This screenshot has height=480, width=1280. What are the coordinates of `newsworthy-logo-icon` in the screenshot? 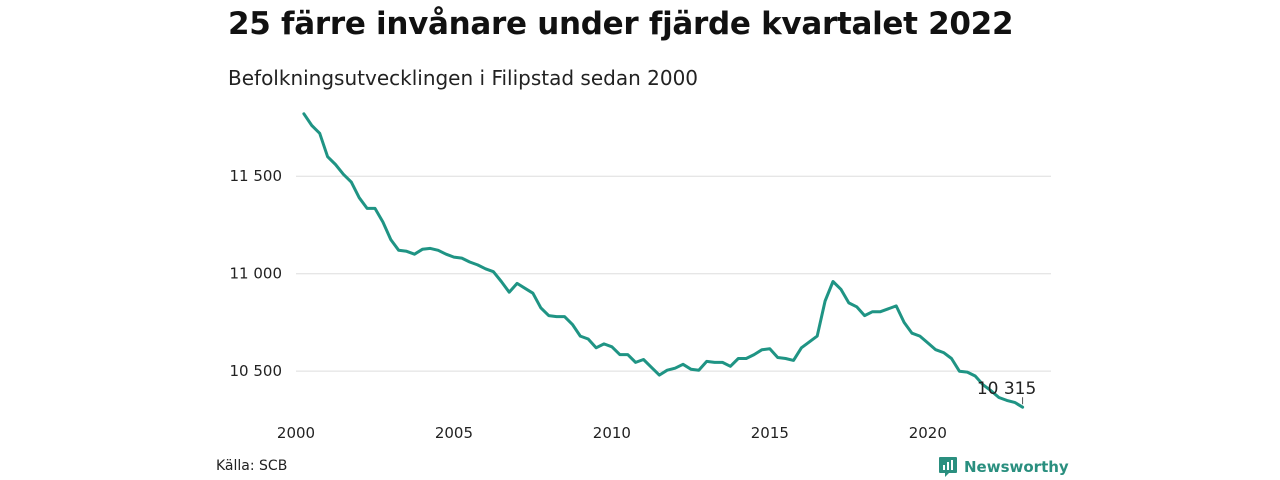 It's located at (948, 467).